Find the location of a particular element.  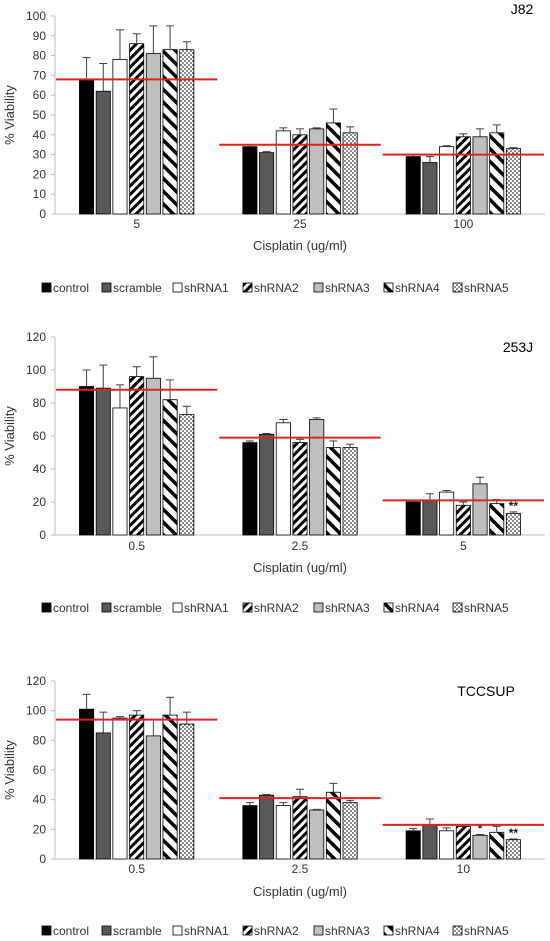

legend-label-shrna2: shRNA2 is located at coordinates (276, 288).